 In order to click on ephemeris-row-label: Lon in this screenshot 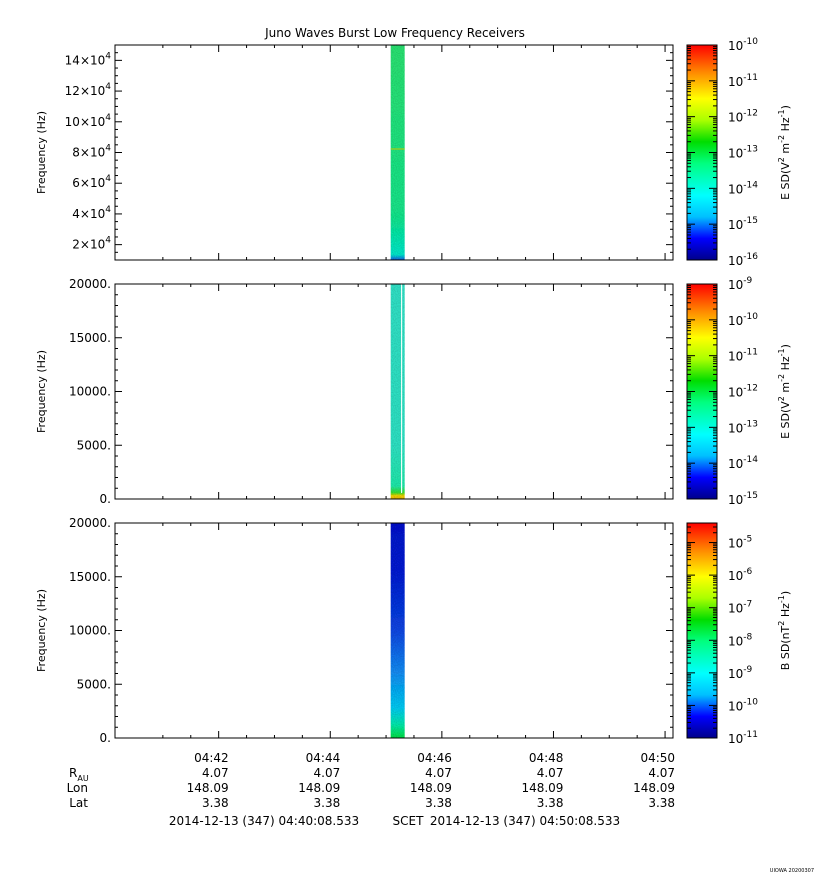, I will do `click(77, 788)`.